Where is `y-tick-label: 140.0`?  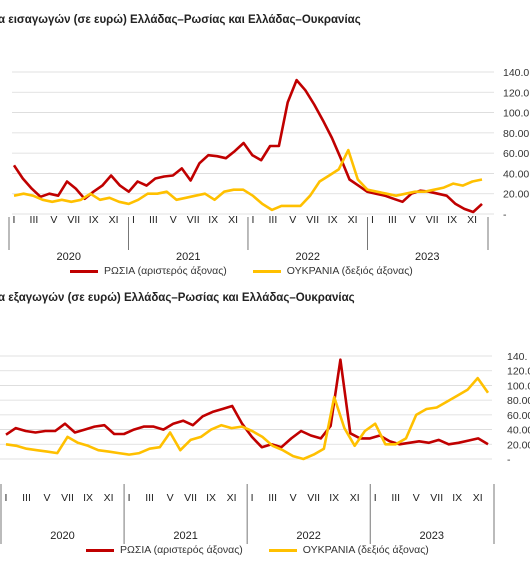
y-tick-label: 140.0 is located at coordinates (516, 73).